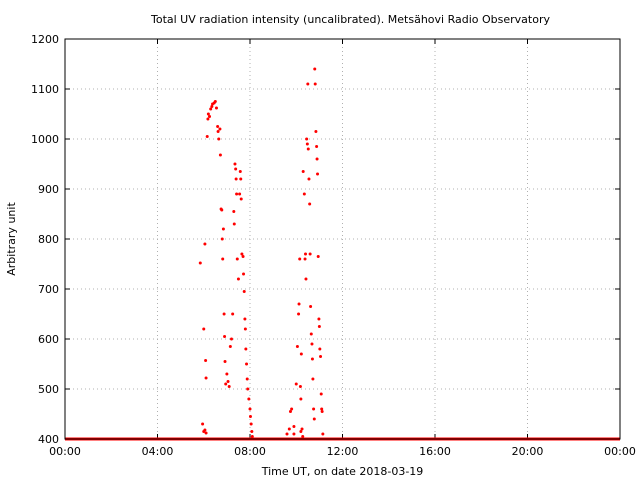 This screenshot has width=640, height=480. What do you see at coordinates (250, 451) in the screenshot?
I see `x-tick-label: 08:00` at bounding box center [250, 451].